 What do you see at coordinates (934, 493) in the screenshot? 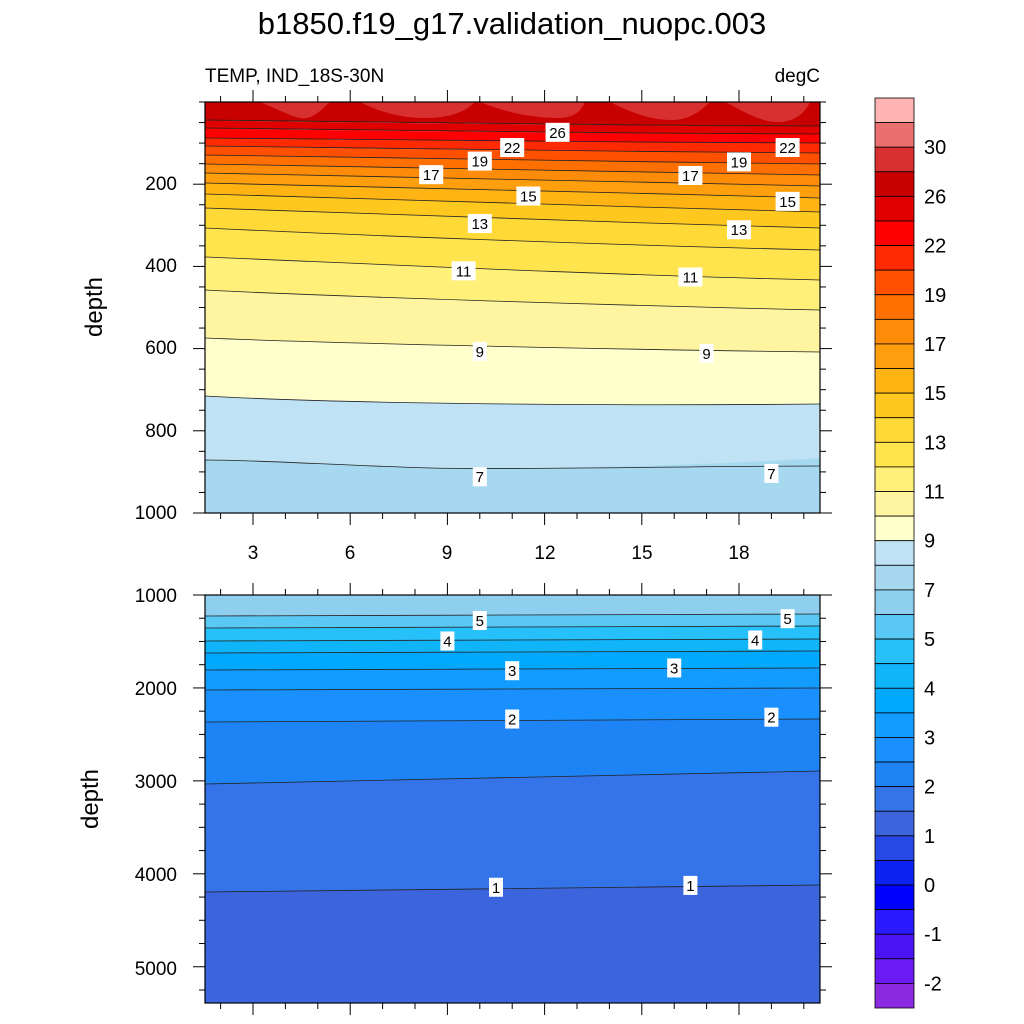
I see `colorbar-label: 11` at bounding box center [934, 493].